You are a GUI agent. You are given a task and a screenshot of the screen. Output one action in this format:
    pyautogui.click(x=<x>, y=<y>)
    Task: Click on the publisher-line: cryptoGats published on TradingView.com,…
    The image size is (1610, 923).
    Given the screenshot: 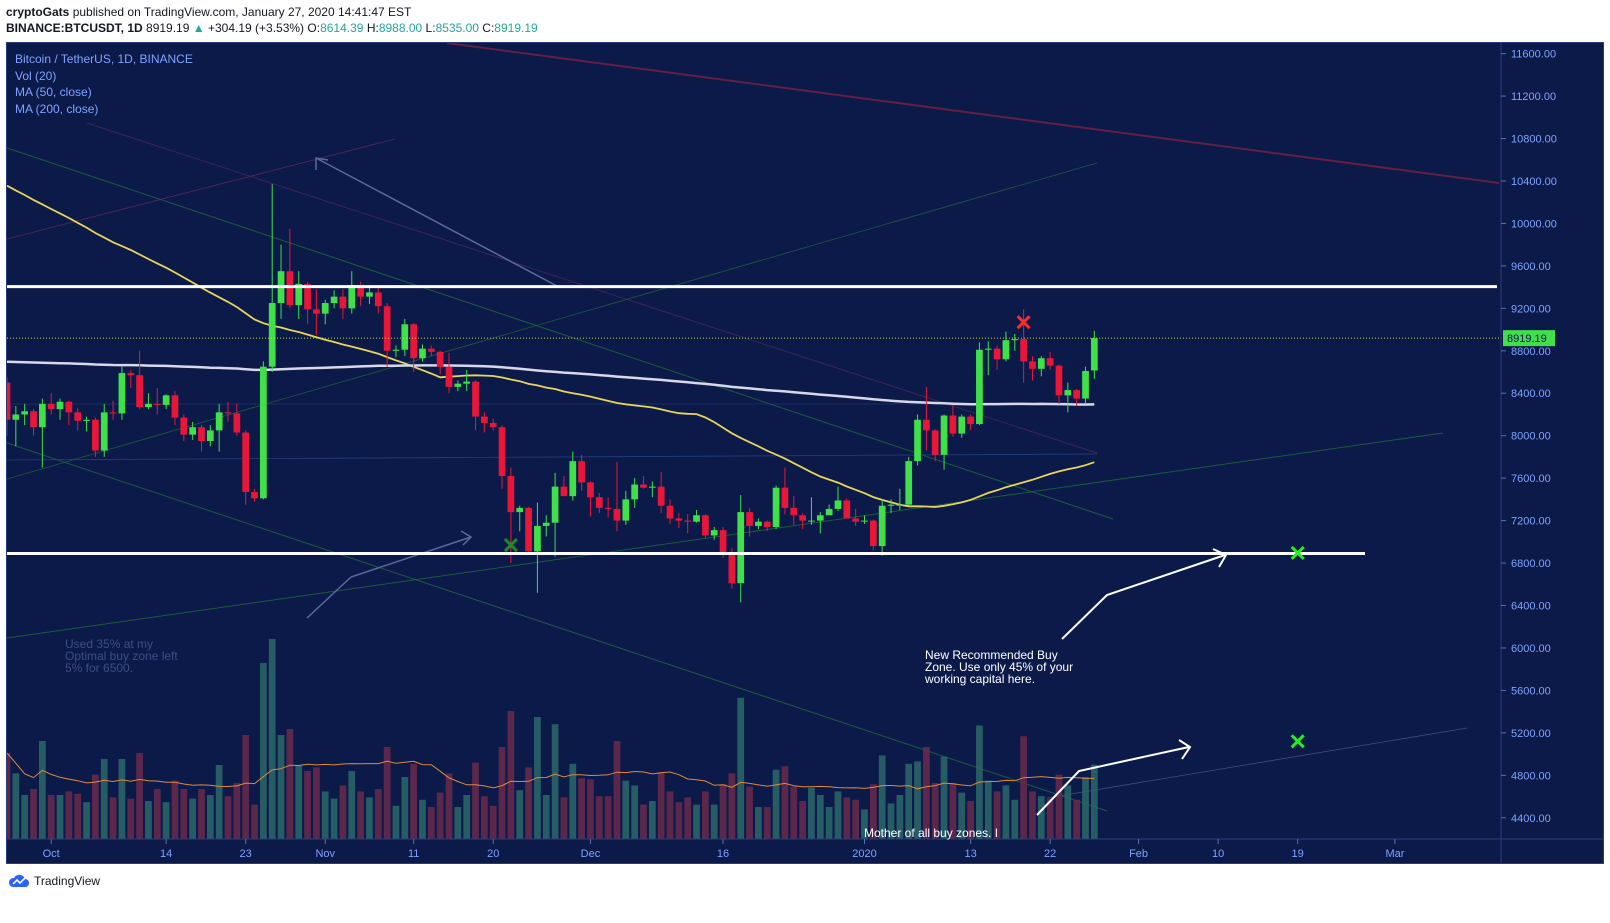 What is the action you would take?
    pyautogui.click(x=208, y=12)
    